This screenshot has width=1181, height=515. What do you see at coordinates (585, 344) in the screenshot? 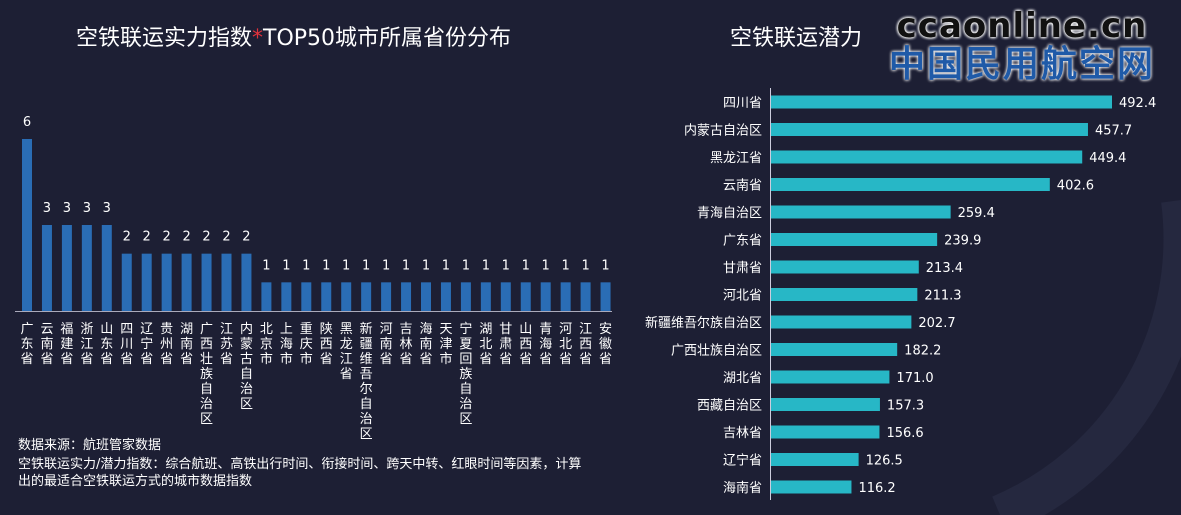
I see `category-label: 江西省` at bounding box center [585, 344].